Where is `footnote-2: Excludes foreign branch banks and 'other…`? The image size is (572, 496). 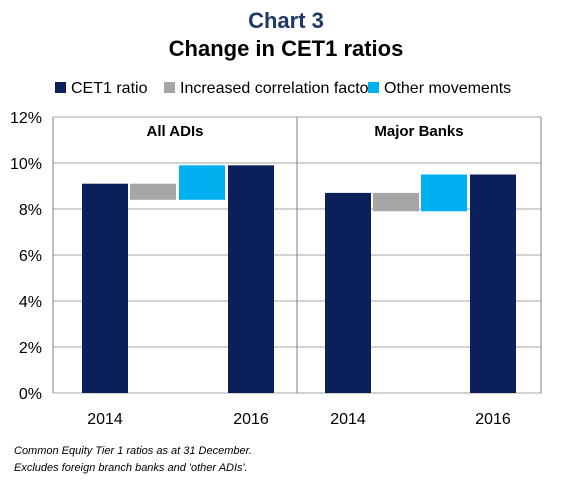 footnote-2: Excludes foreign branch banks and 'other… is located at coordinates (131, 468).